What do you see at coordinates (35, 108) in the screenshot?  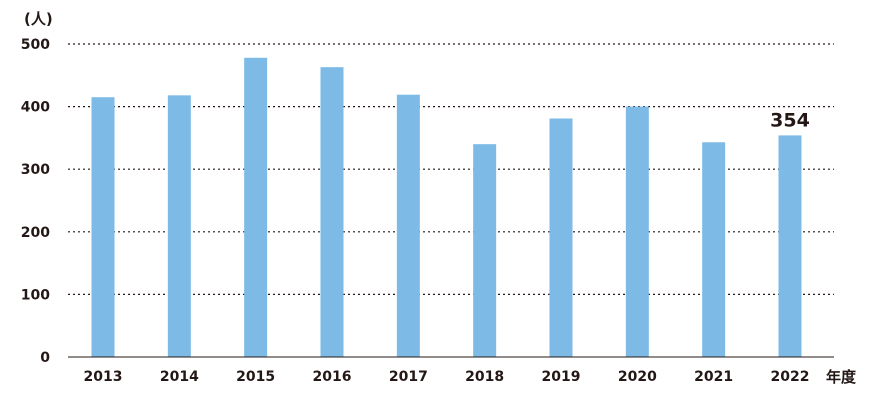 I see `y-tick-label: 400` at bounding box center [35, 108].